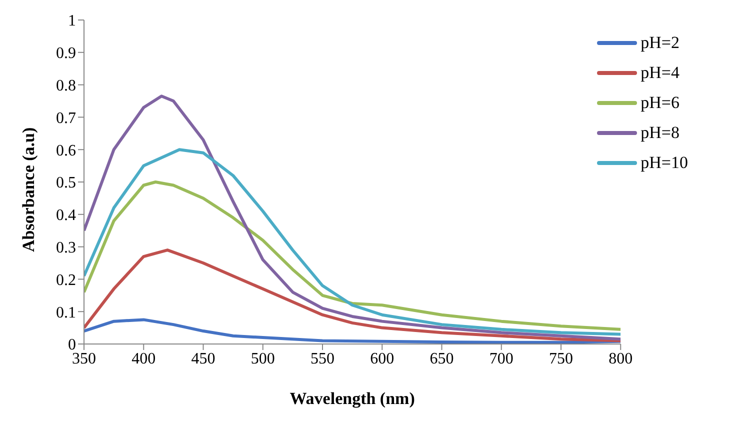 Image resolution: width=729 pixels, height=430 pixels. What do you see at coordinates (144, 359) in the screenshot?
I see `x-tick-label: 400` at bounding box center [144, 359].